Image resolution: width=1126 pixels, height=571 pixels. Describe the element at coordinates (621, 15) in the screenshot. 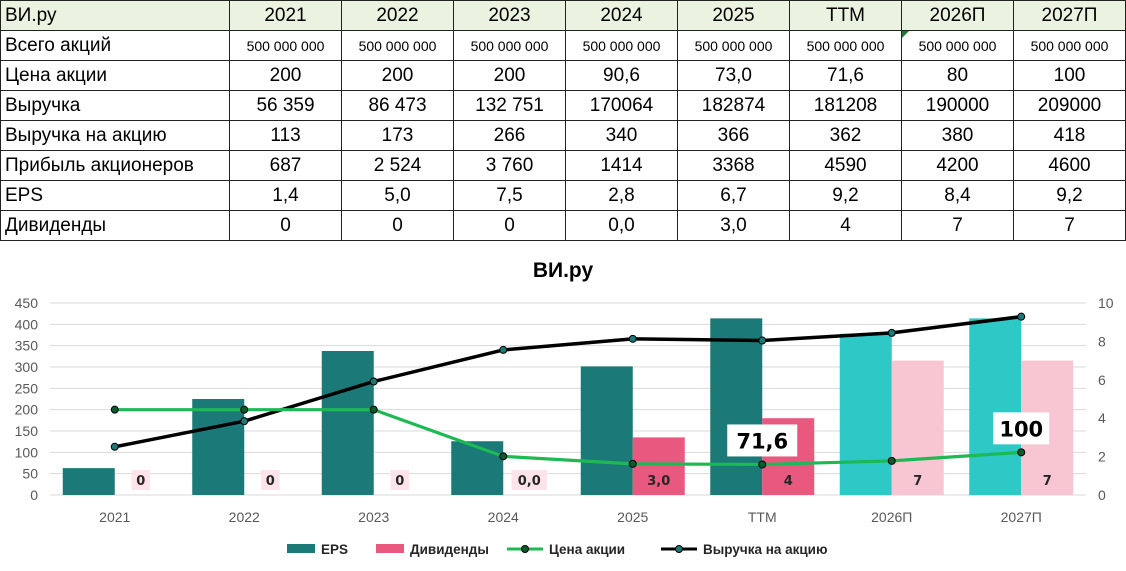

I see `column-header: 2024` at that location.